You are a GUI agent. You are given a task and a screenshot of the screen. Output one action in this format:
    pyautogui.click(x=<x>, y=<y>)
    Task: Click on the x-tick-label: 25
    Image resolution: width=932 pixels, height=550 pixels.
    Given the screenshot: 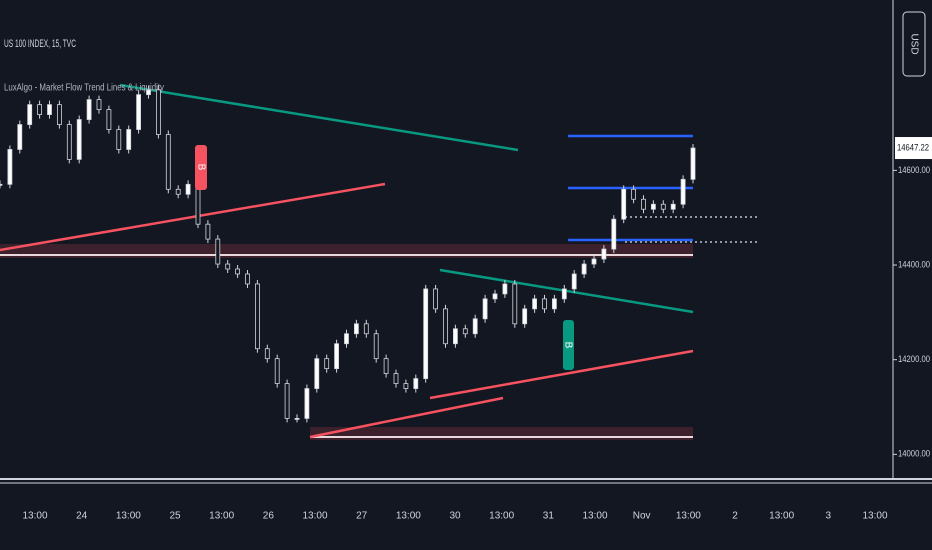 What is the action you would take?
    pyautogui.click(x=175, y=516)
    